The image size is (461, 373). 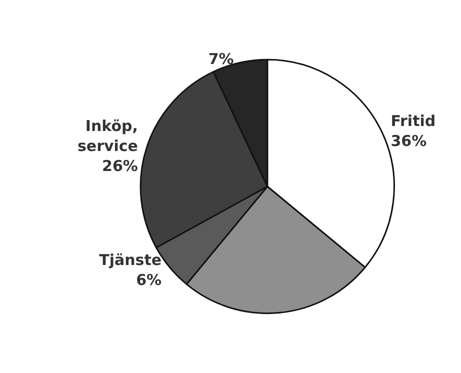 What do you see at coordinates (221, 59) in the screenshot?
I see `data-label: 7%` at bounding box center [221, 59].